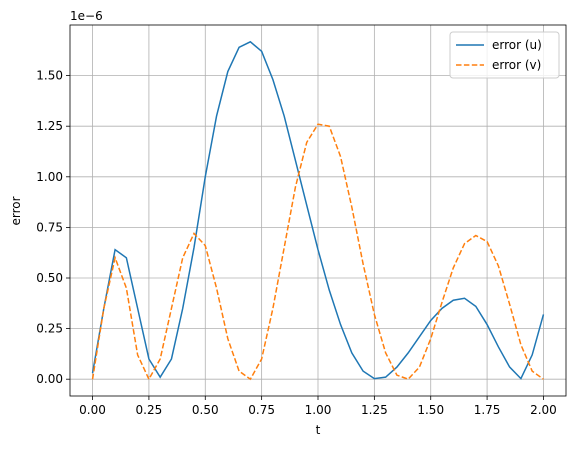 The height and width of the screenshot is (452, 576). What do you see at coordinates (49, 126) in the screenshot?
I see `y-tick-label: 1.25` at bounding box center [49, 126].